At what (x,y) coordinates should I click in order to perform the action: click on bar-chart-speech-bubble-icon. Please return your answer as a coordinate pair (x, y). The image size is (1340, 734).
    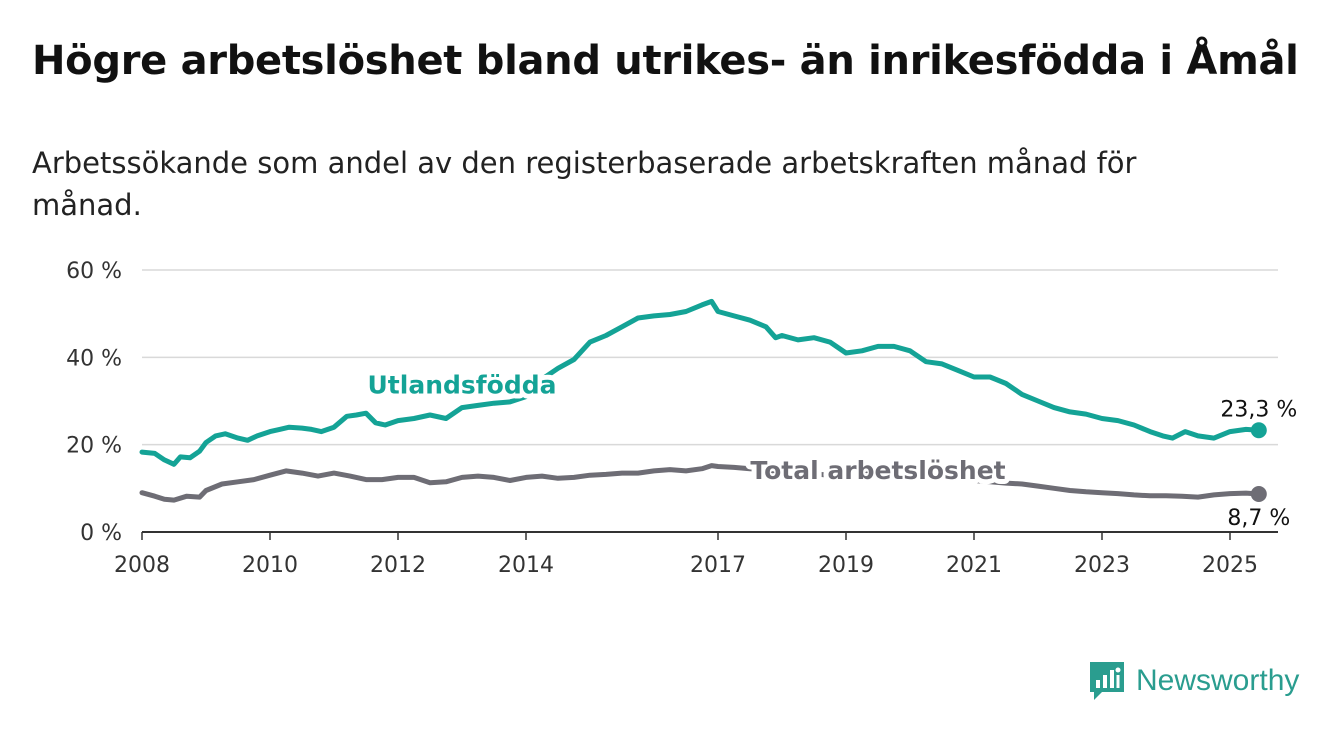
    Looking at the image, I should click on (1107, 681).